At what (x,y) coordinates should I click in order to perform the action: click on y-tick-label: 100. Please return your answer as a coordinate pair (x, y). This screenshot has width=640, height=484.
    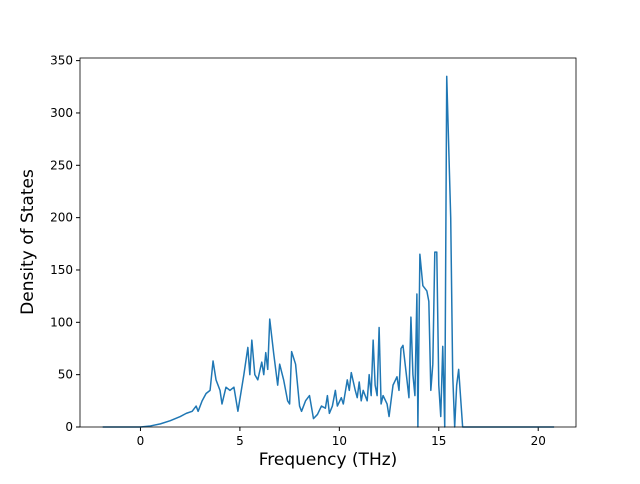
    Looking at the image, I should click on (61, 322).